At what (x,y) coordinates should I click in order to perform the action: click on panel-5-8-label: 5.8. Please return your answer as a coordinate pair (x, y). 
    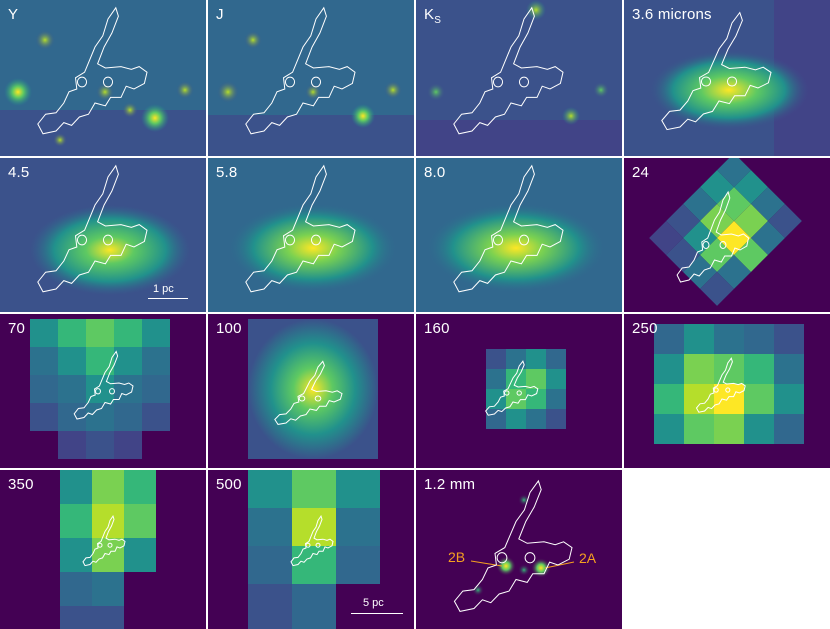
    Looking at the image, I should click on (227, 172).